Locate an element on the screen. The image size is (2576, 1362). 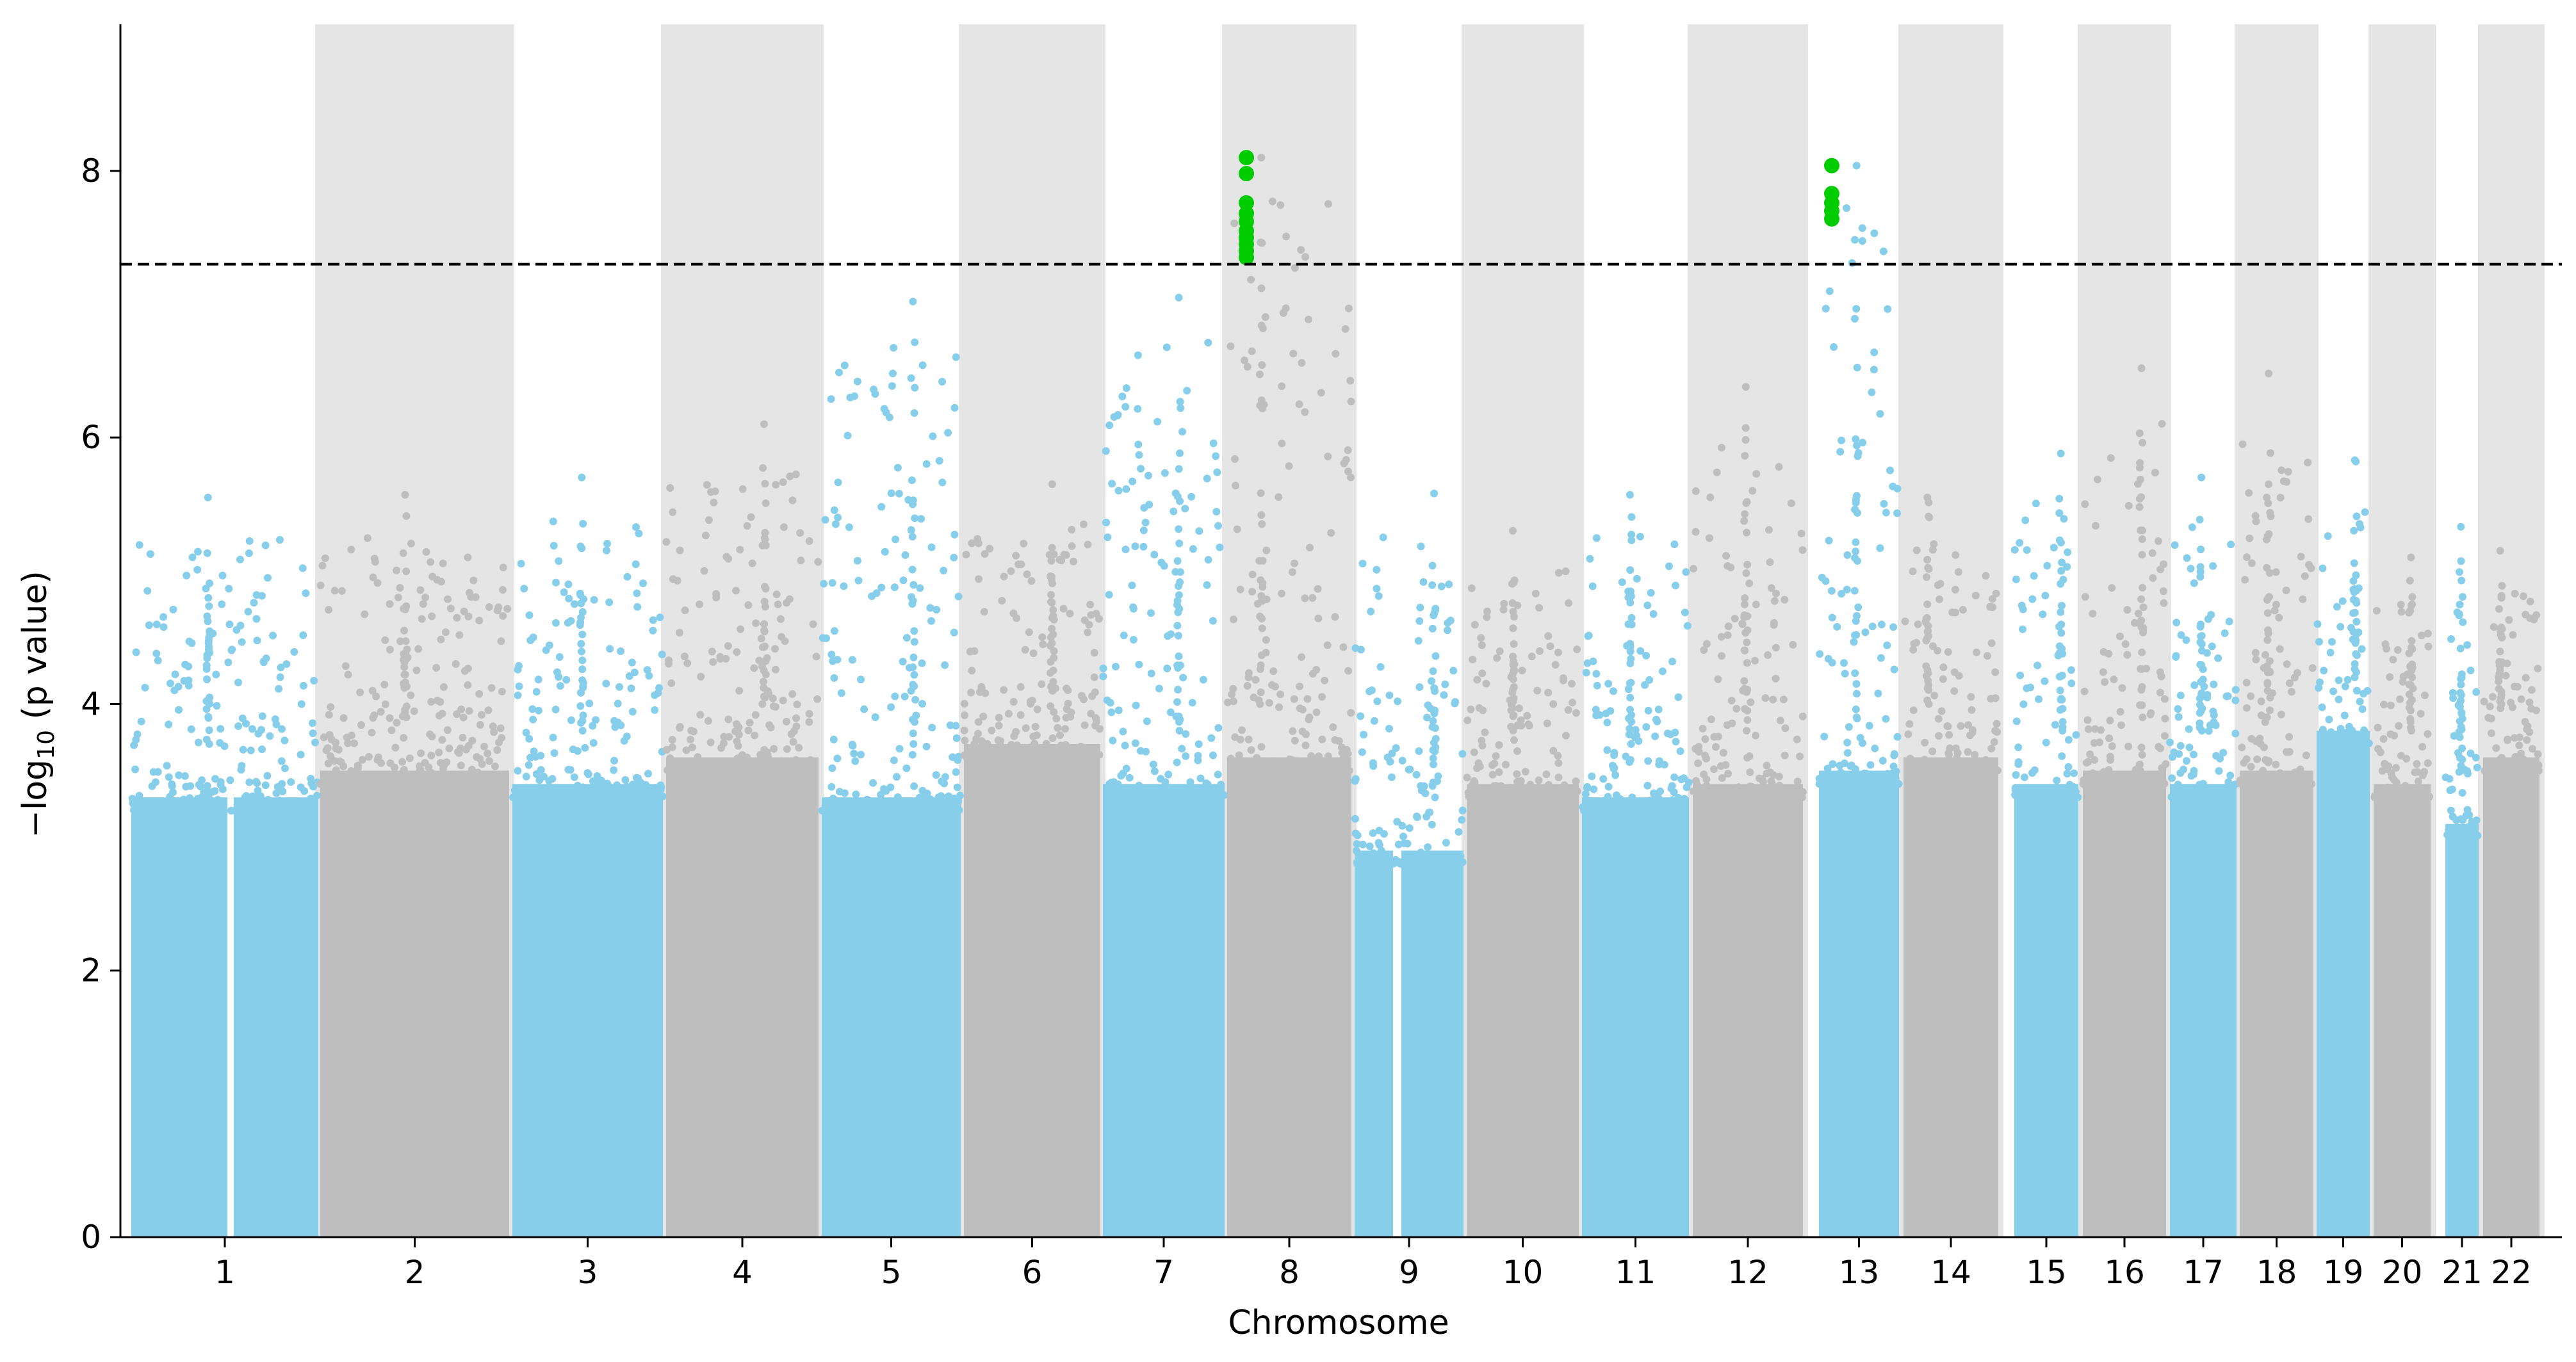
chr-5-scatter-points is located at coordinates (891, 576).